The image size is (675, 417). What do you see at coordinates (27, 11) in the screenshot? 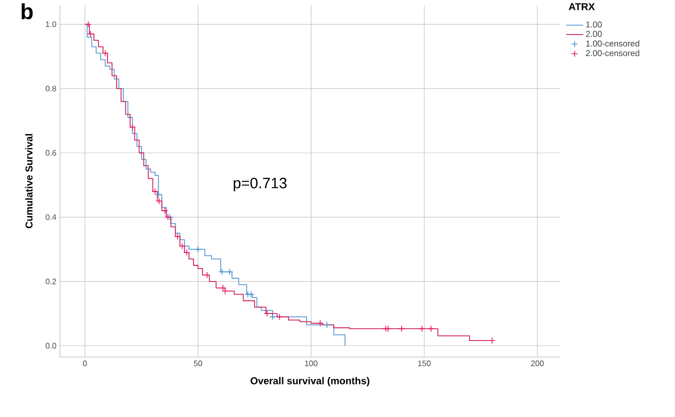
I see `chart-title: b` at bounding box center [27, 11].